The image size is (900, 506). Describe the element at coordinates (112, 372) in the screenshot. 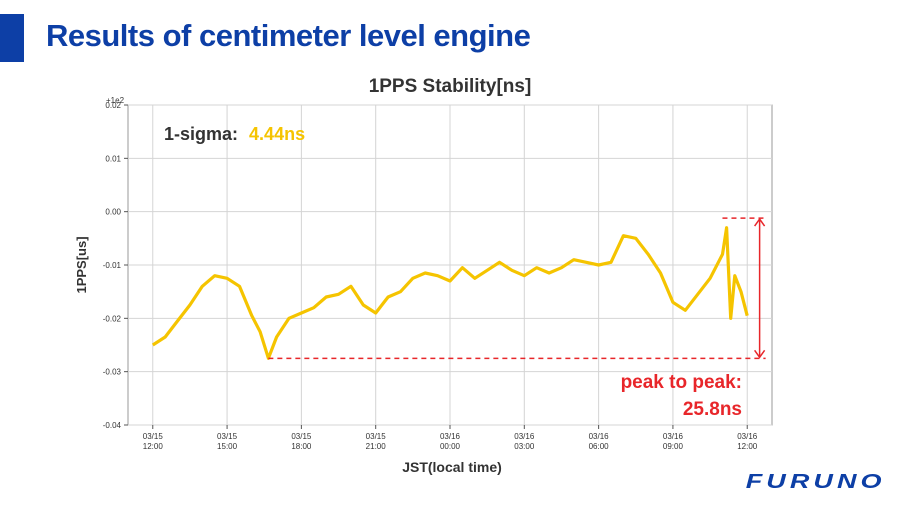

I see `y-tick-label: -0.03` at that location.